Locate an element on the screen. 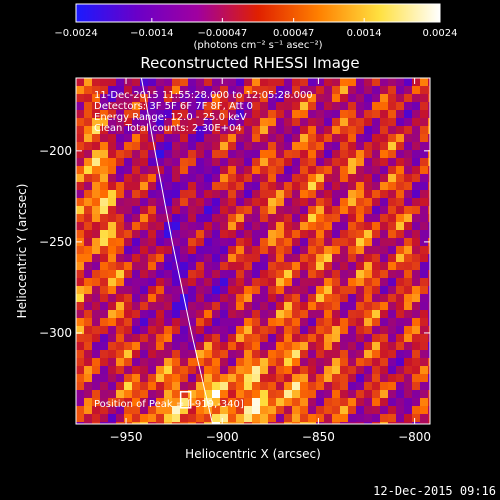 This screenshot has height=500, width=500. x-tick-label: −900 is located at coordinates (222, 437).